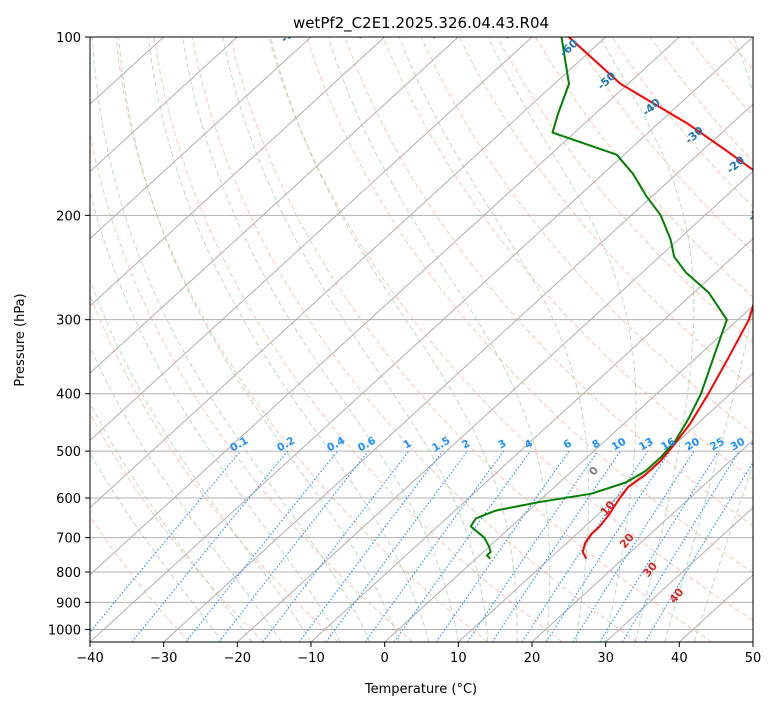 The image size is (775, 708). What do you see at coordinates (385, 658) in the screenshot?
I see `x-tick-label: 0` at bounding box center [385, 658].